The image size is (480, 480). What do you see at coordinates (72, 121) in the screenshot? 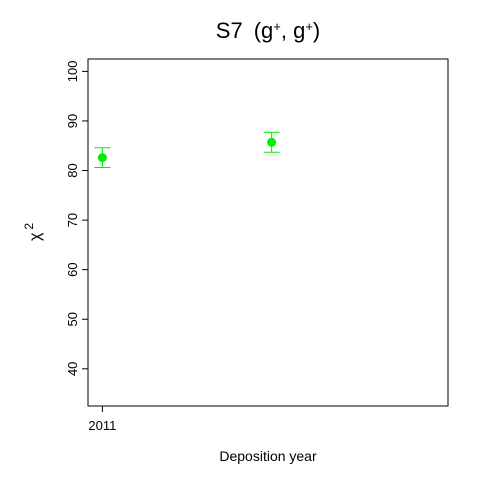
I see `y-tick-label: 90` at bounding box center [72, 121].